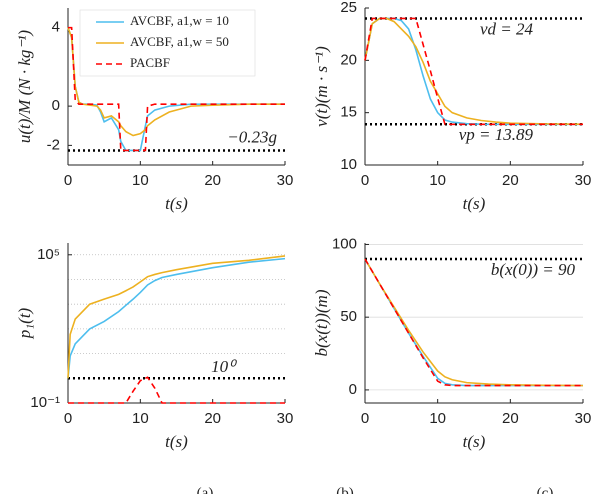 This screenshot has width=592, height=494. Describe the element at coordinates (348, 164) in the screenshot. I see `y-tick-label: 10` at that location.